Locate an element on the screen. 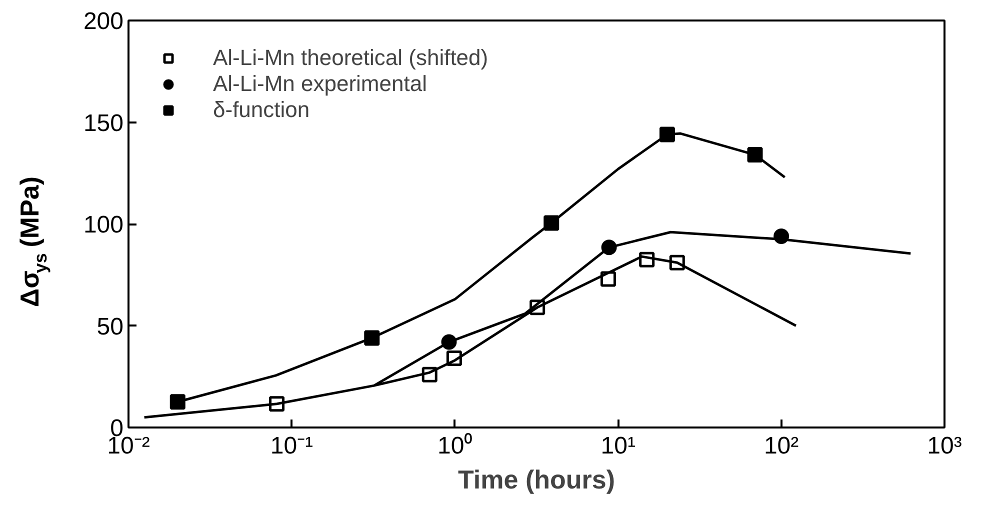 Image resolution: width=996 pixels, height=507 pixels. legend-label: Al-Li-Mn experimental is located at coordinates (320, 84).